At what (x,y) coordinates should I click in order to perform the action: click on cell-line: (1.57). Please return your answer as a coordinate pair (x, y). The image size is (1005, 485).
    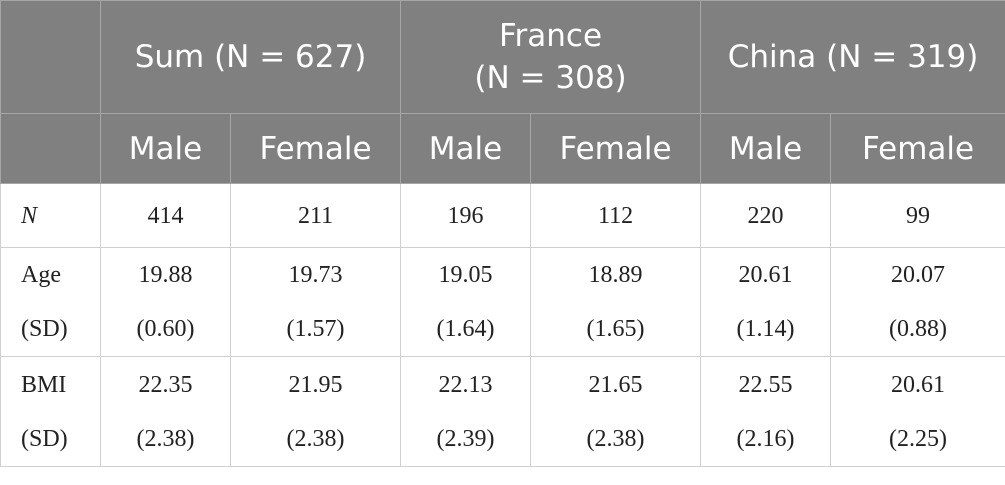
    Looking at the image, I should click on (315, 329).